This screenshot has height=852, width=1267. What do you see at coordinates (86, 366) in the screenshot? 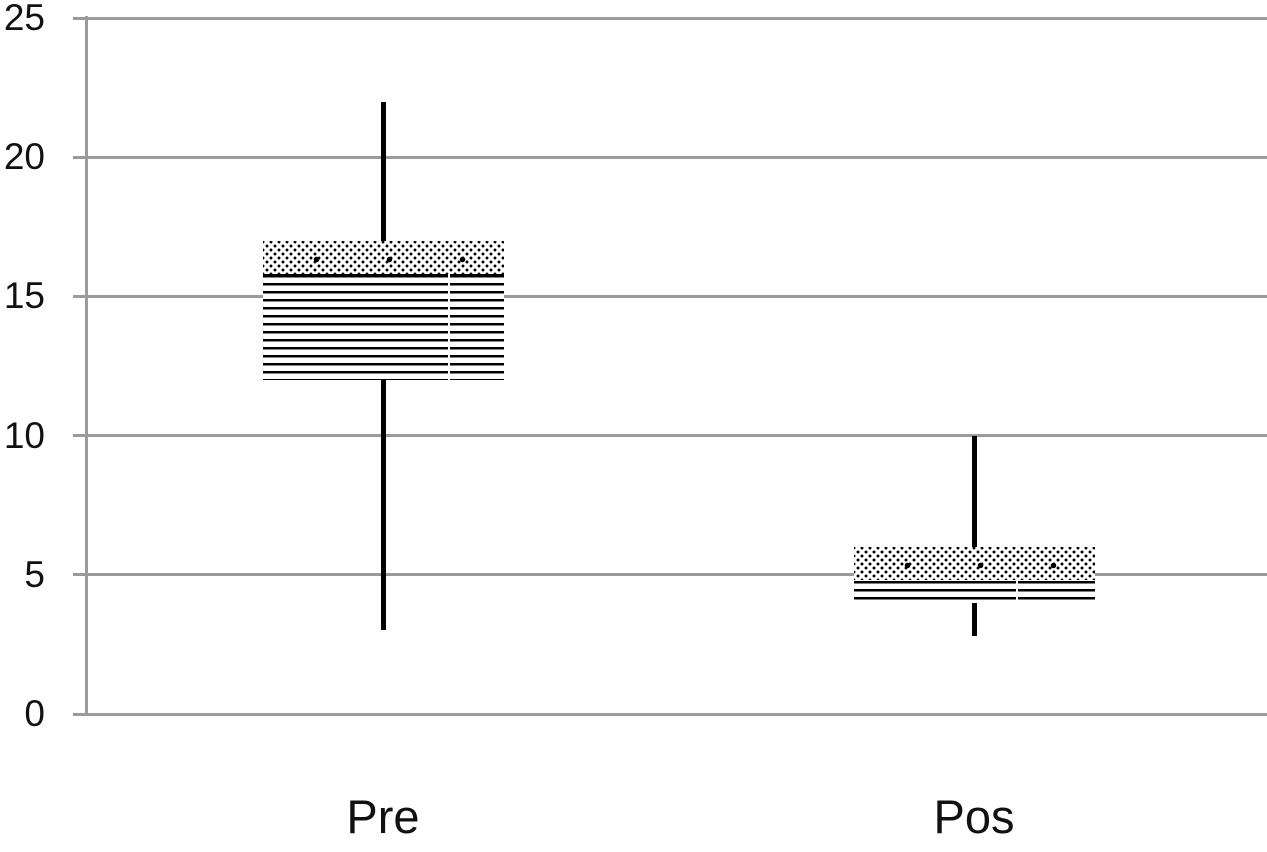
I see `y-axis-line` at bounding box center [86, 366].